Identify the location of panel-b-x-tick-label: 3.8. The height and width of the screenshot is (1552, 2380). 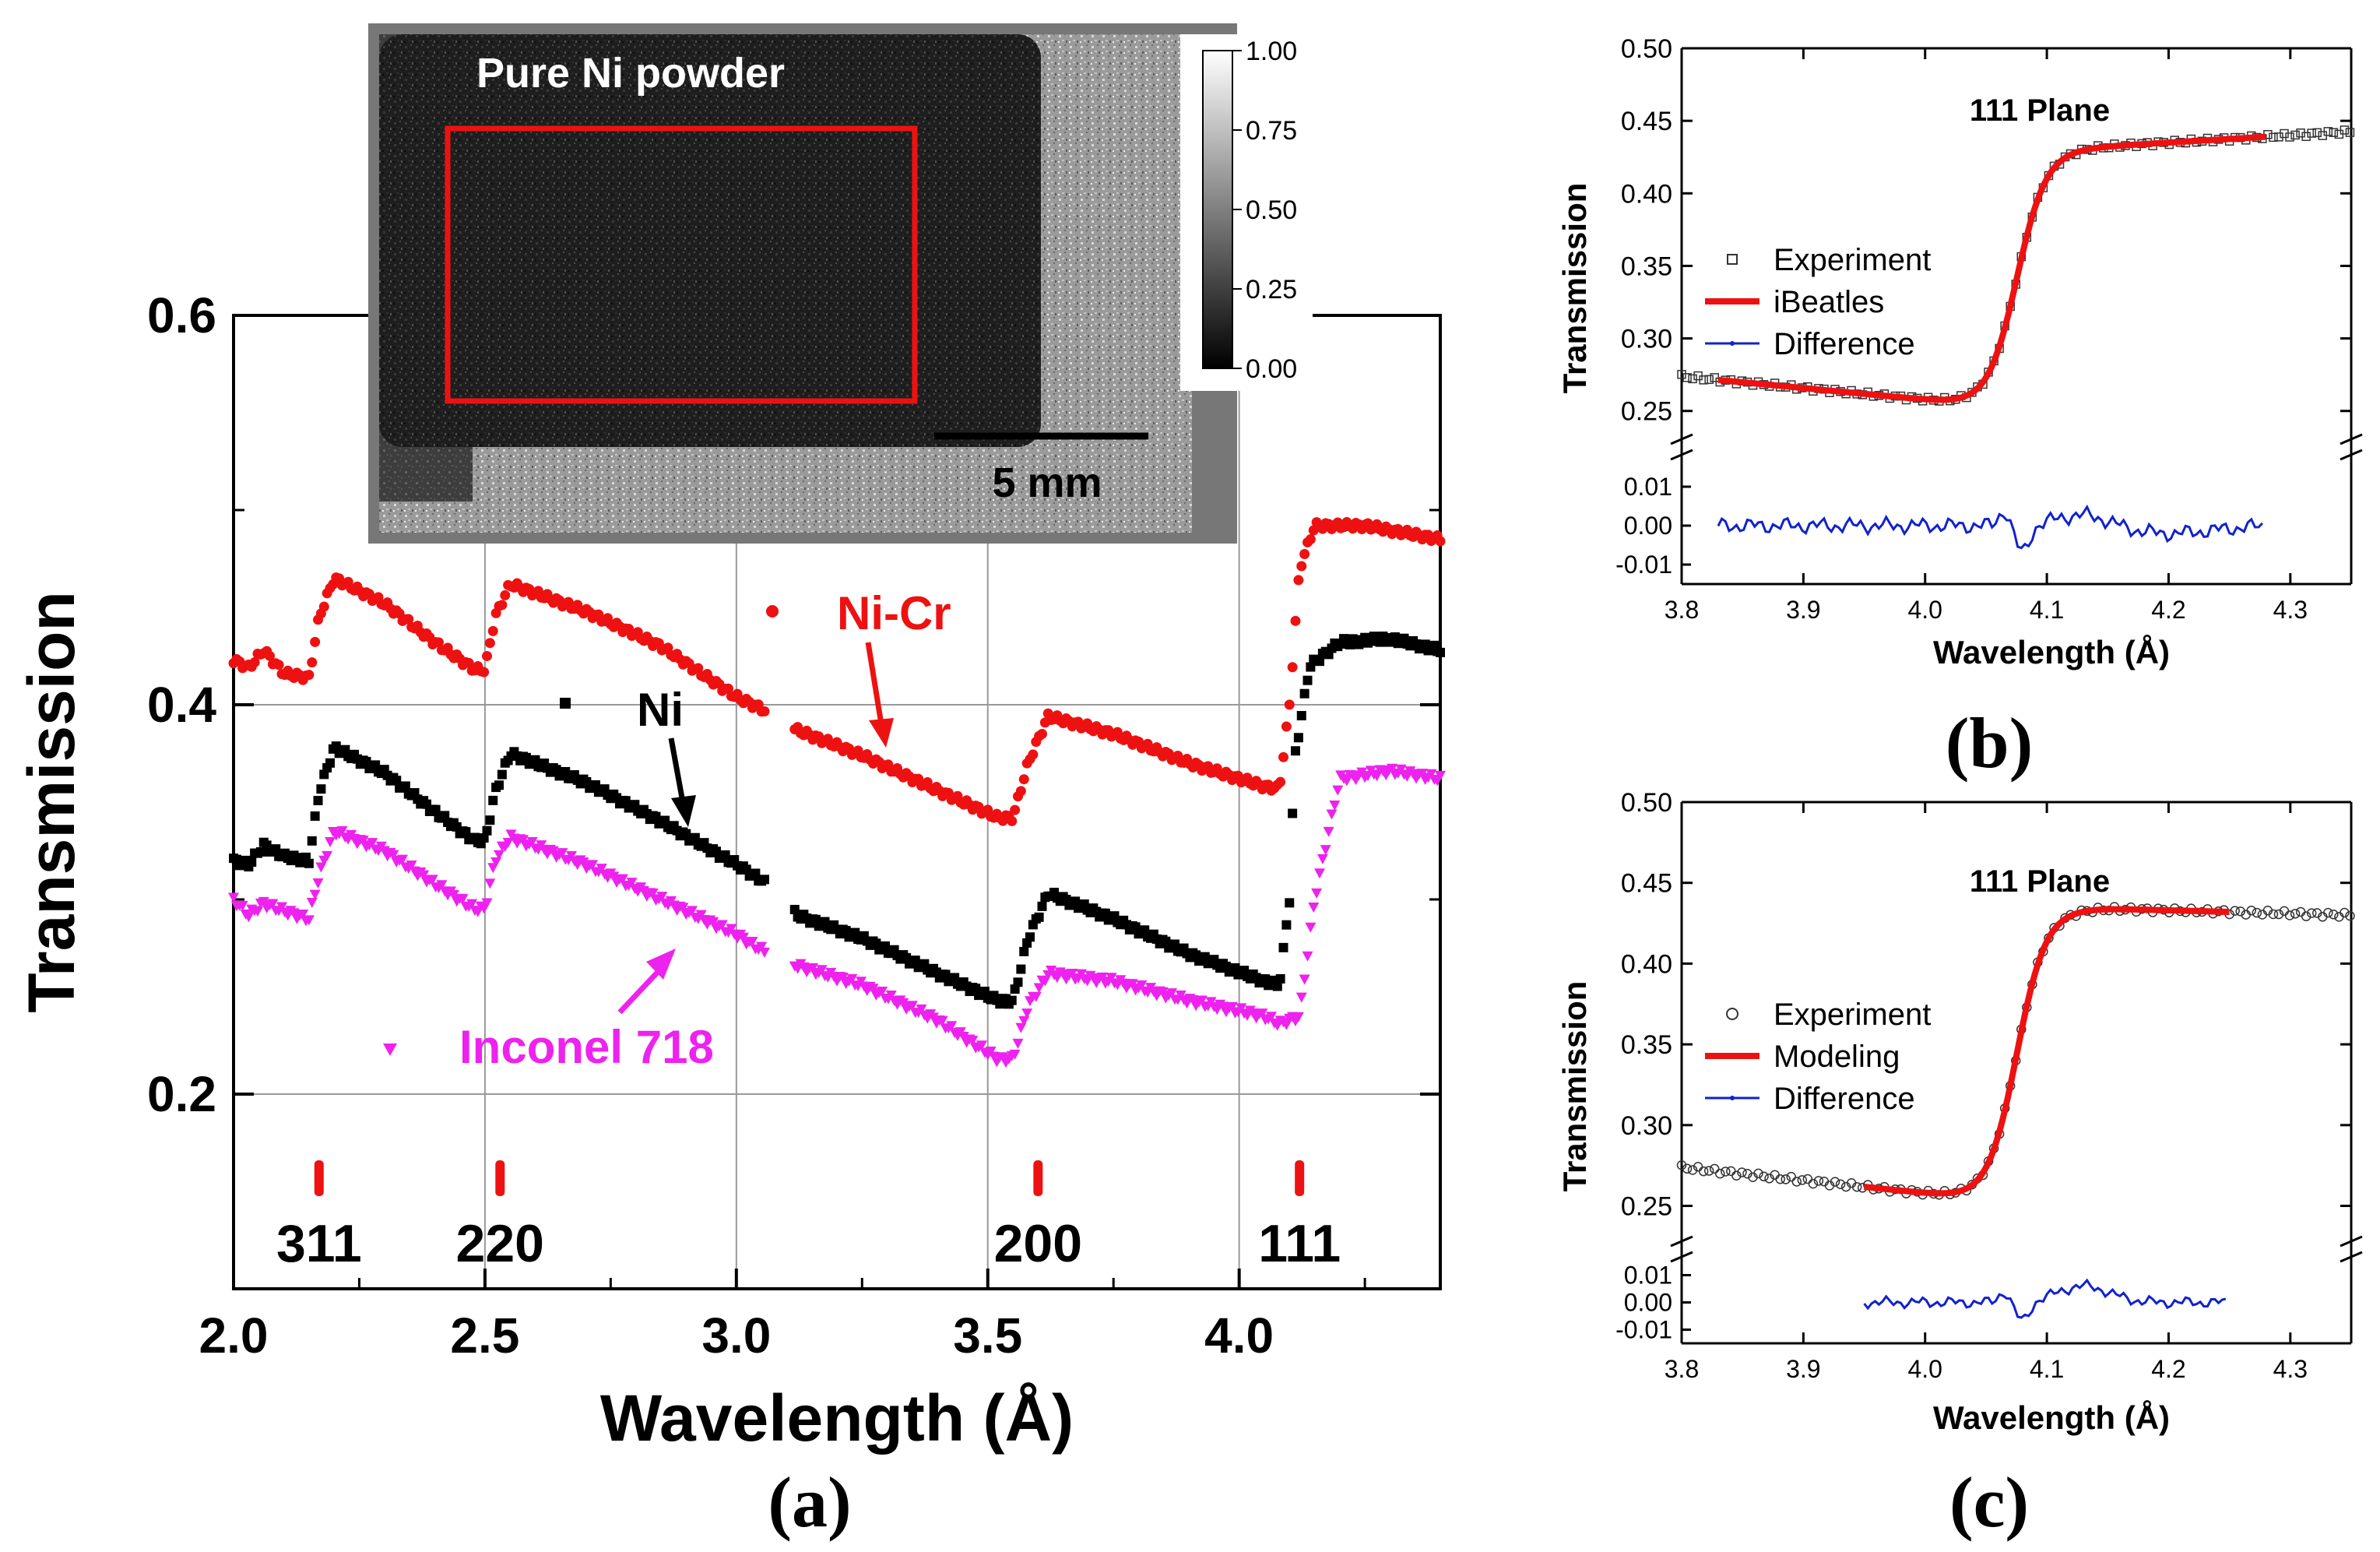
(1682, 610).